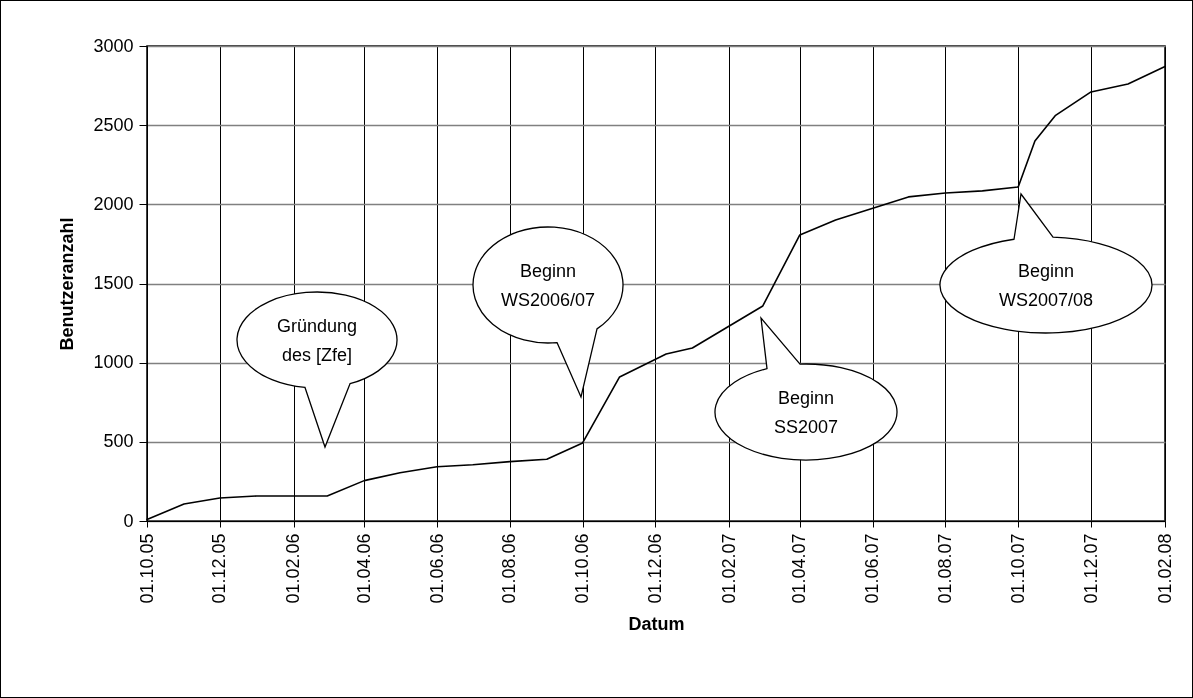 This screenshot has height=698, width=1193. What do you see at coordinates (113, 124) in the screenshot?
I see `y-tick-label: 2500` at bounding box center [113, 124].